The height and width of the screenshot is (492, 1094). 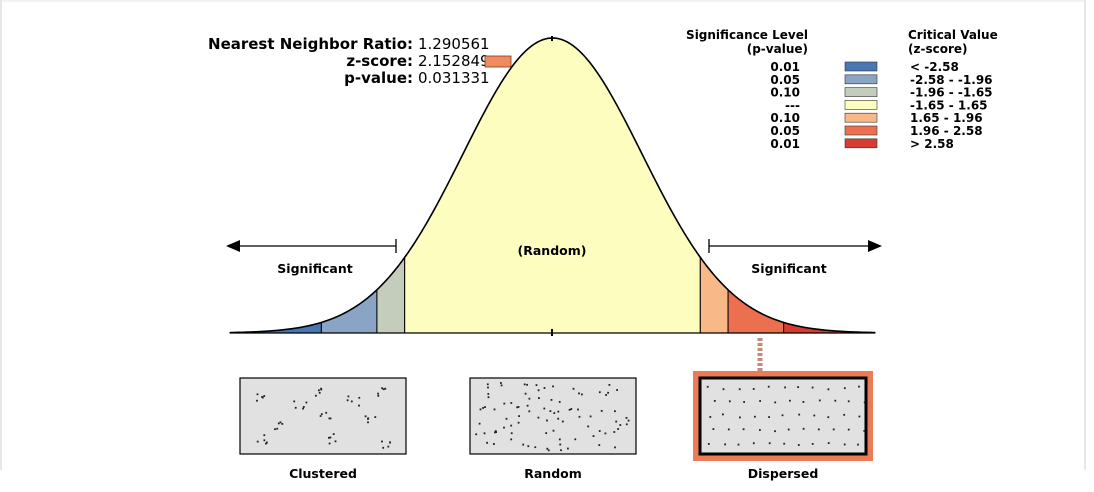 What do you see at coordinates (747, 35) in the screenshot?
I see `significance-header: Significance Level` at bounding box center [747, 35].